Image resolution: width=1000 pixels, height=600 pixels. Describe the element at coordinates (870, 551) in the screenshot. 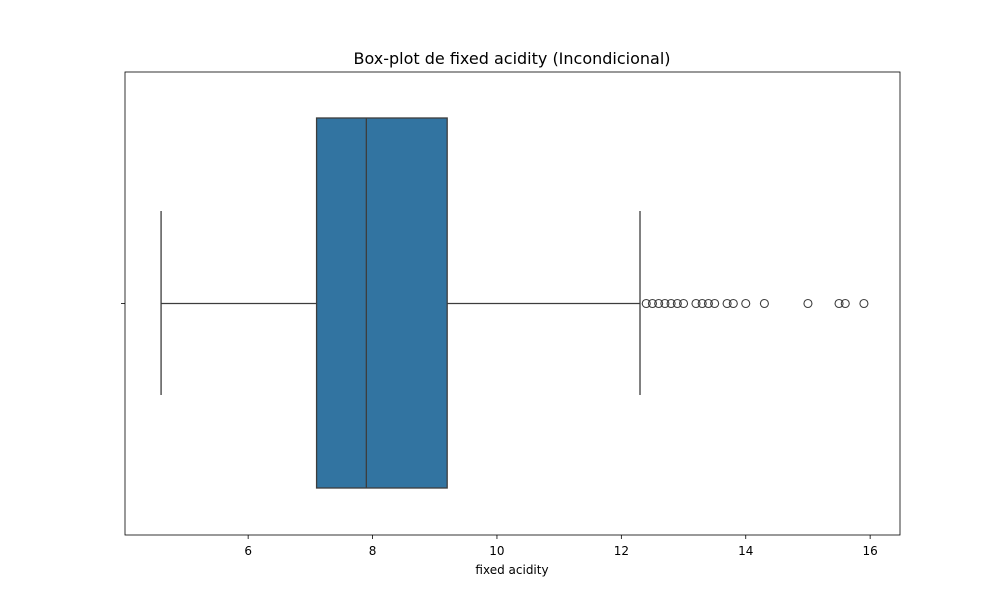

I see `x-axis-tick-label: 16` at that location.